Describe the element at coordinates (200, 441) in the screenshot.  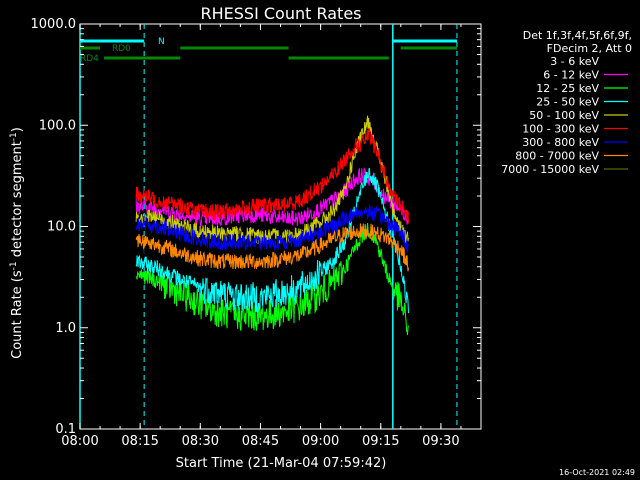
I see `x-tick-label: 08:30` at that location.